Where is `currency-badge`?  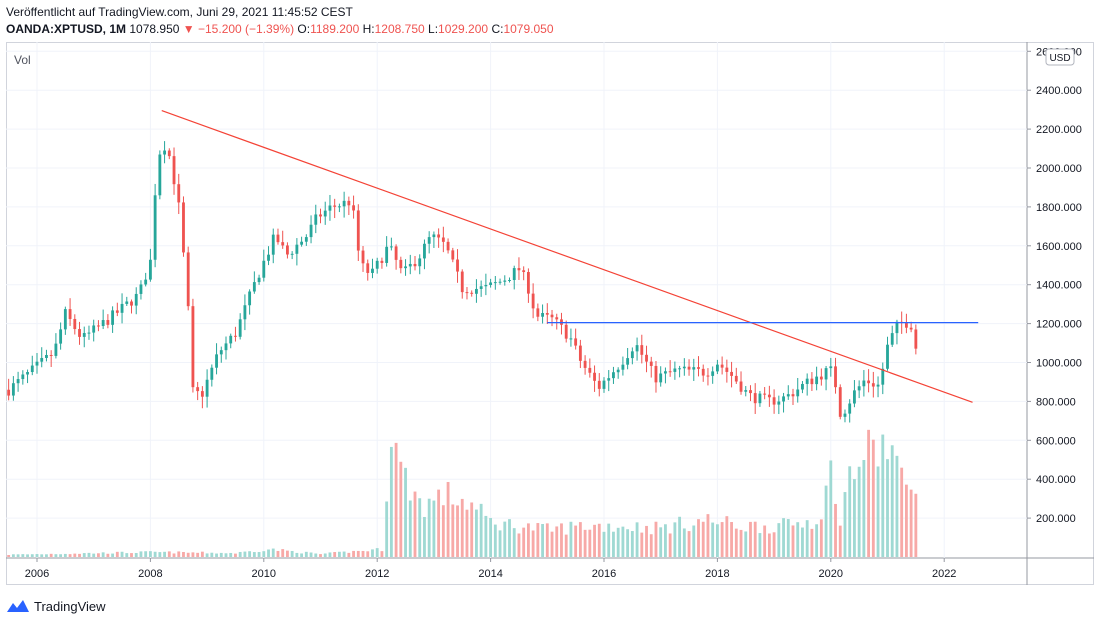
currency-badge is located at coordinates (1060, 57).